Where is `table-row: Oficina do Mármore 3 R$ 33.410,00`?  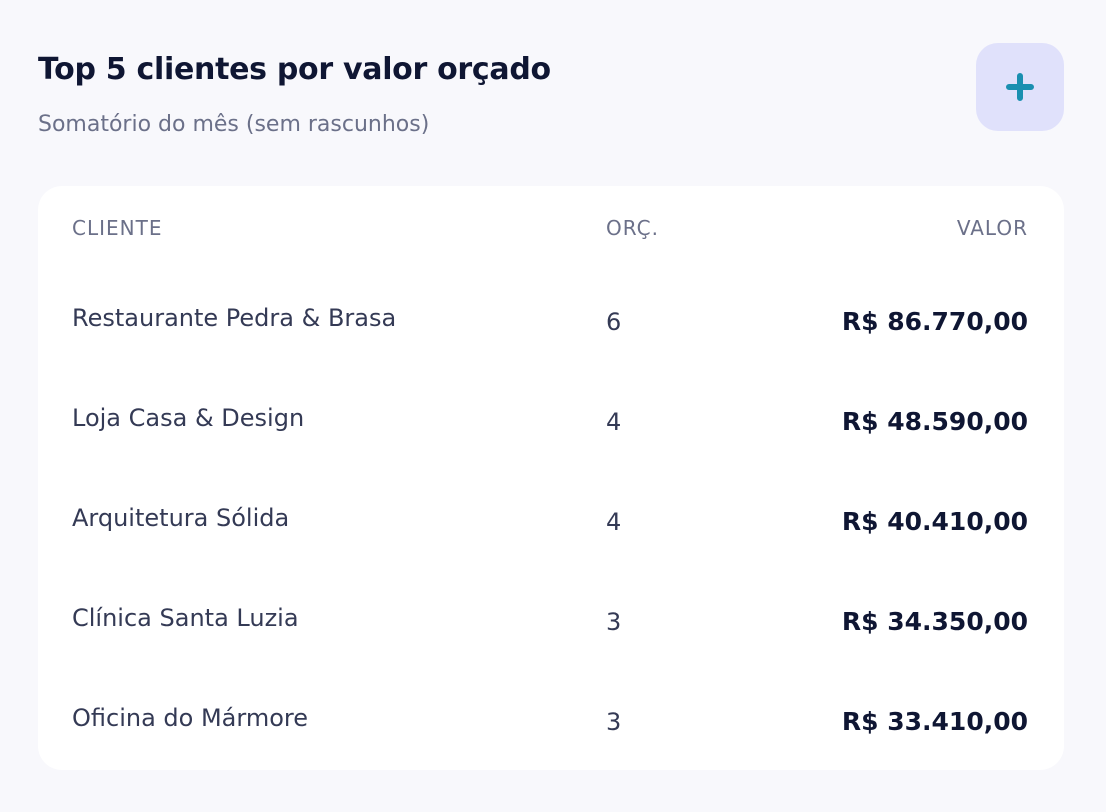 table-row: Oficina do Mármore 3 R$ 33.410,00 is located at coordinates (550, 718).